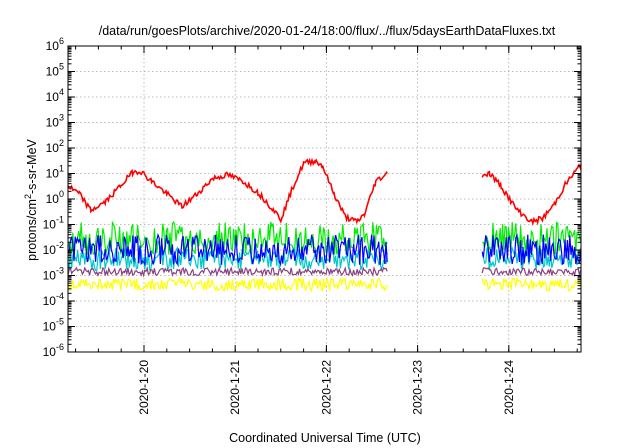  Describe the element at coordinates (325, 438) in the screenshot. I see `x-axis-title: Coordinated Universal Time (UTC)` at that location.